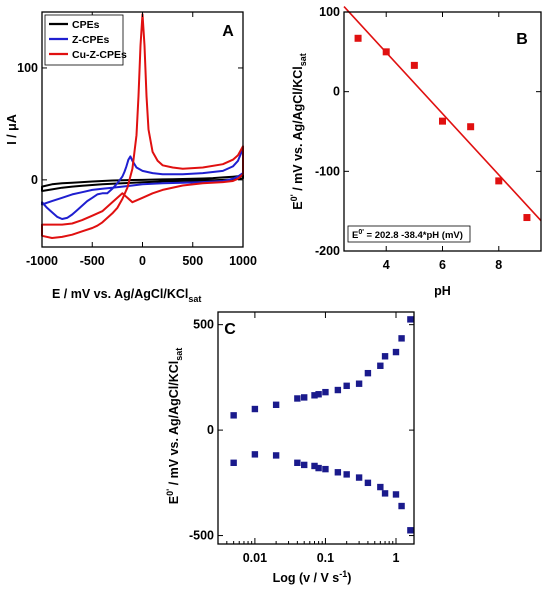  I want to click on x-axis-label: pH, so click(442, 291).